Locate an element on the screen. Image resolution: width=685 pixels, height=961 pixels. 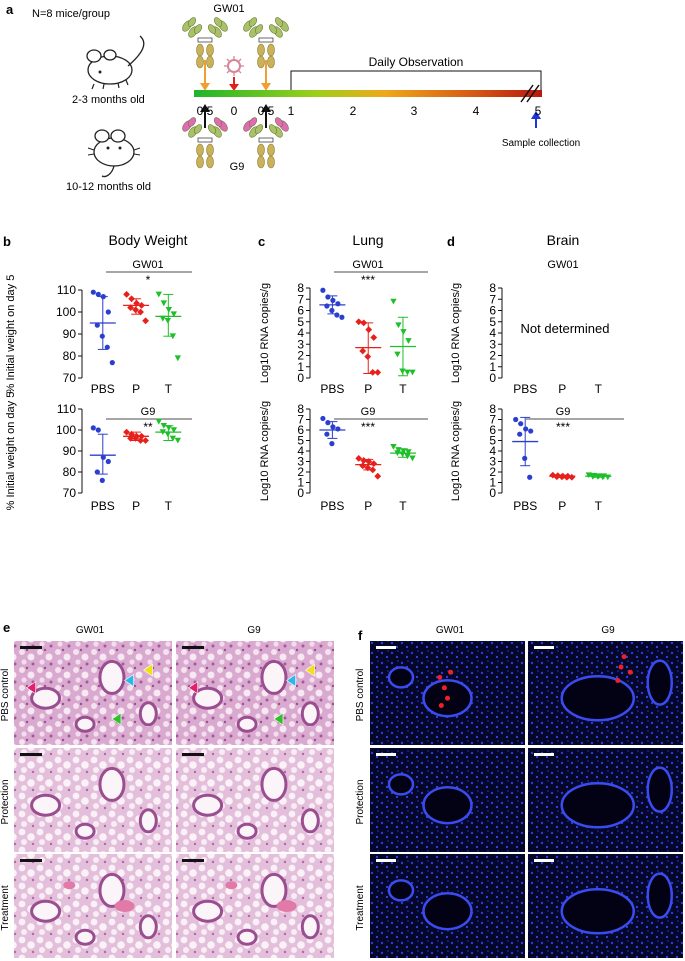
timeline-tick-label: 3 is located at coordinates (414, 111).